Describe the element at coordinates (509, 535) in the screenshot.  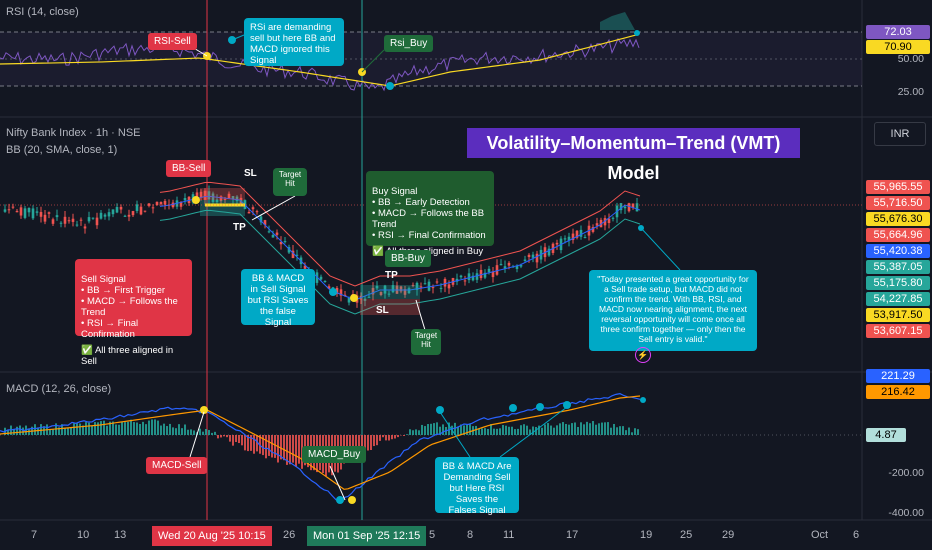
I see `x-tick-6: 11` at that location.